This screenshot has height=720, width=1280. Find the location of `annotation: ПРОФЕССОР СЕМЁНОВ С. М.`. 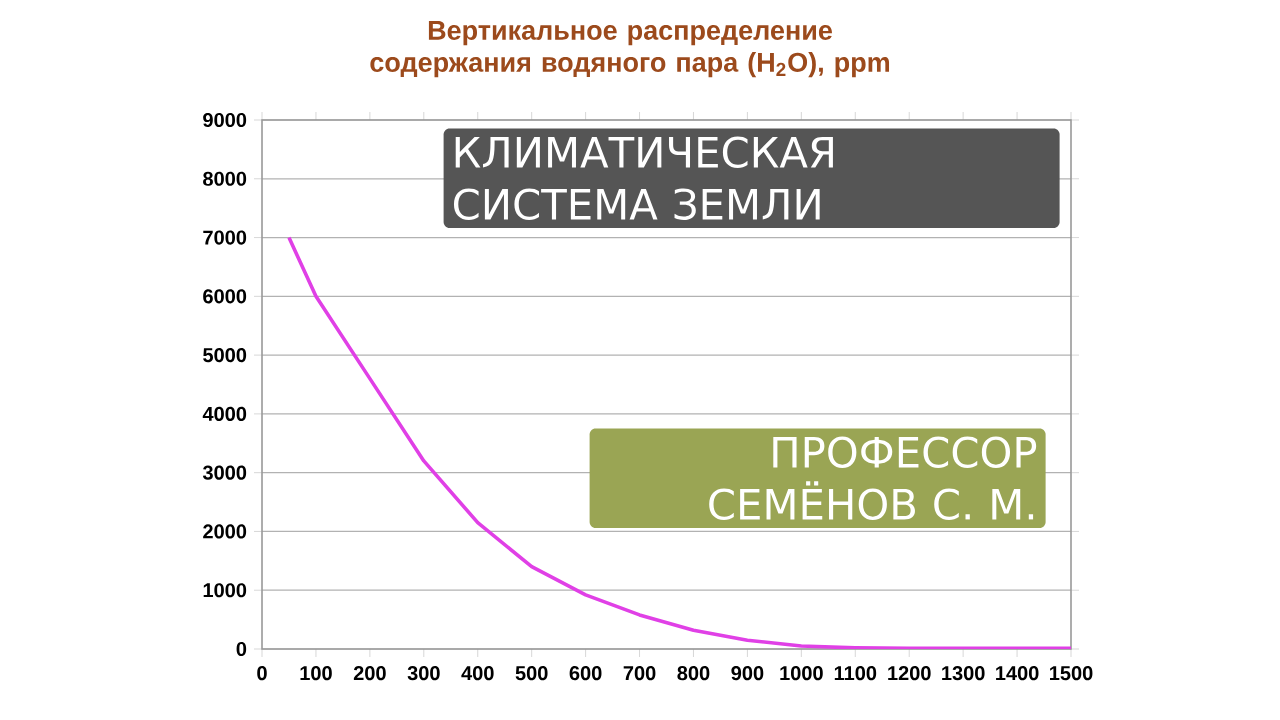

annotation: ПРОФЕССОР СЕМЁНОВ С. М. is located at coordinates (873, 478).